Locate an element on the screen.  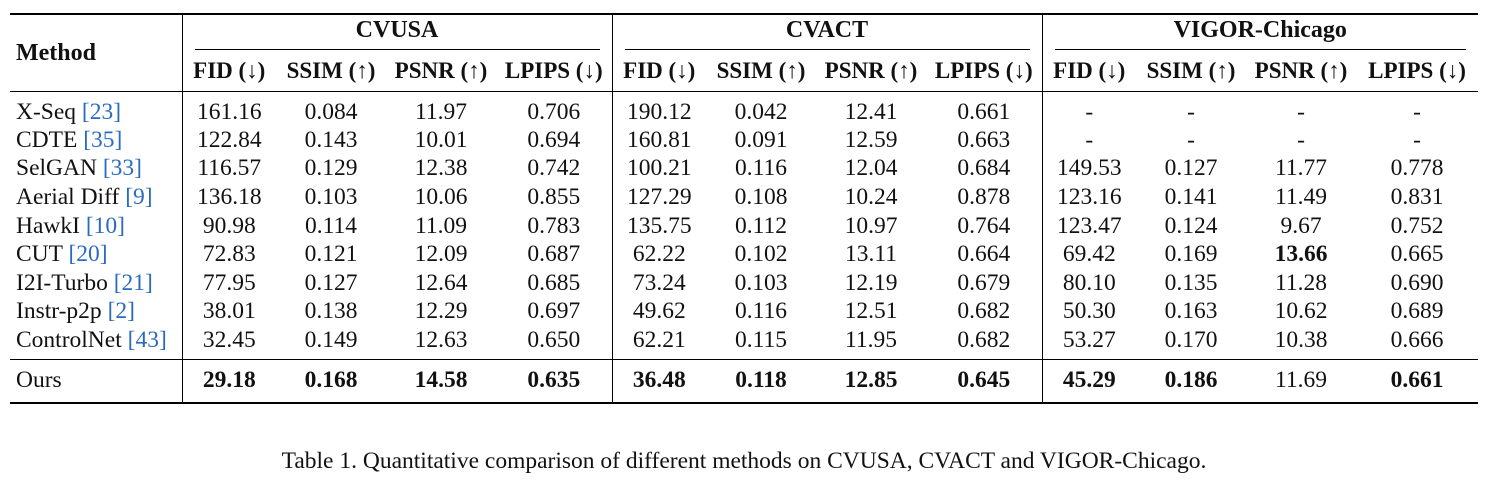
value-cell: 90.98 is located at coordinates (228, 226).